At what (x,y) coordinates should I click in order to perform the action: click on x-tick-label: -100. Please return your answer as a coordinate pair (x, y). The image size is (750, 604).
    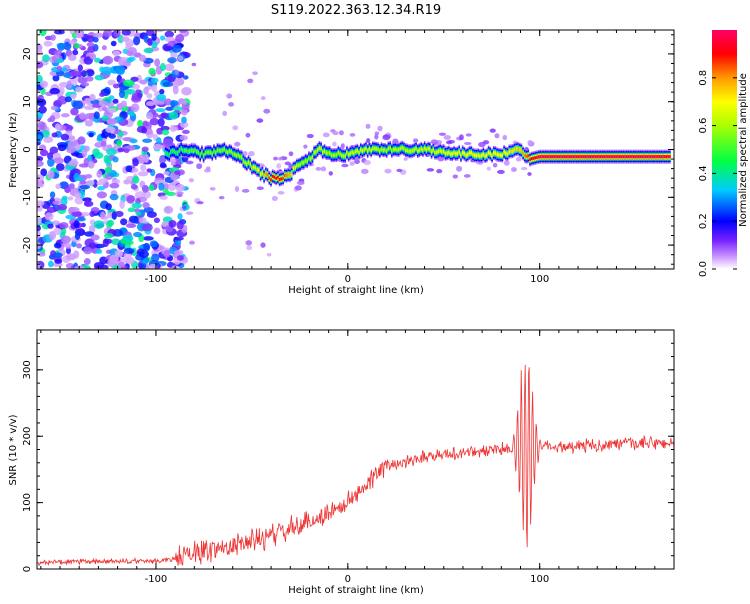
    Looking at the image, I should click on (156, 579).